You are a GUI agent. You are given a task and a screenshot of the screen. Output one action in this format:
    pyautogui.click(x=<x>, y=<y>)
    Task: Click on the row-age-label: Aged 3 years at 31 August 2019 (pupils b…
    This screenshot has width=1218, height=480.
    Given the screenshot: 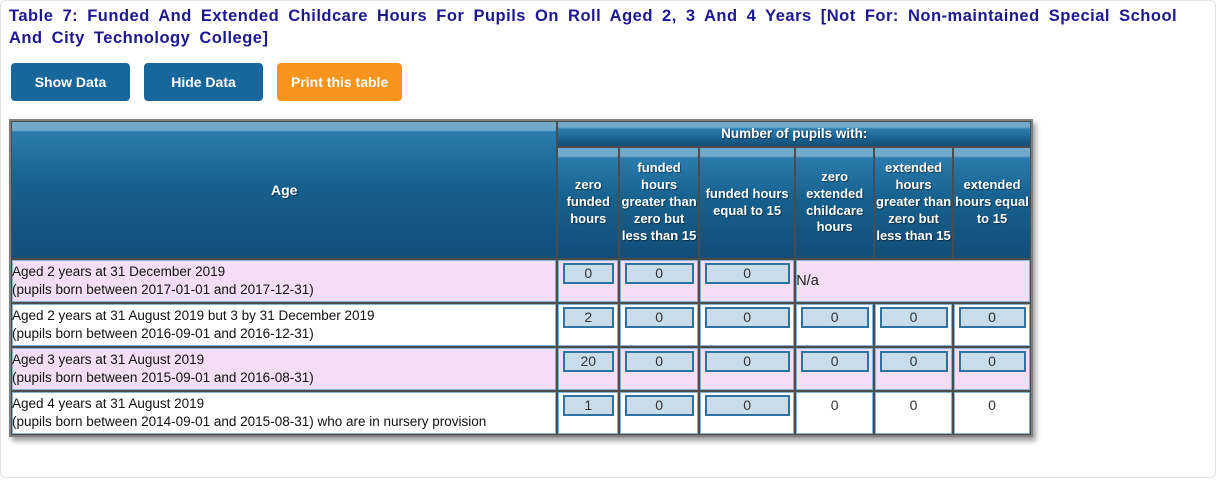 What is the action you would take?
    pyautogui.click(x=284, y=368)
    